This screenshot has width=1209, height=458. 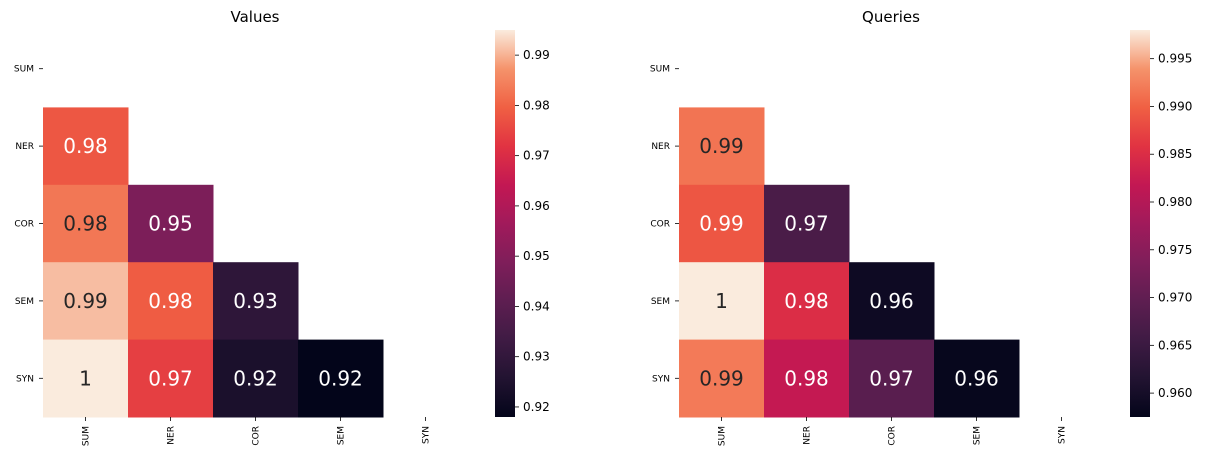 I want to click on cell-value-label: 0.93, so click(x=255, y=301).